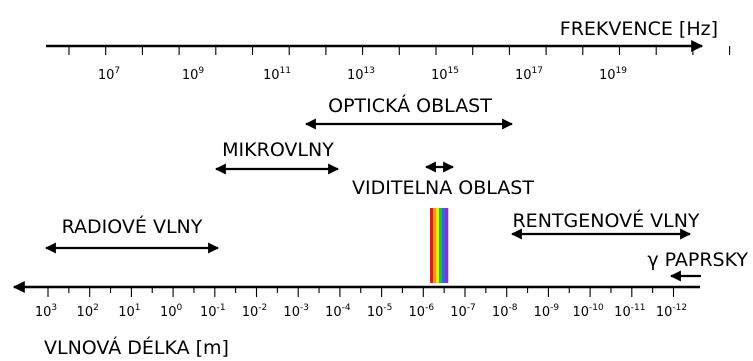  Describe the element at coordinates (671, 311) in the screenshot. I see `wavelength-tick-label: 10⁻¹²` at that location.